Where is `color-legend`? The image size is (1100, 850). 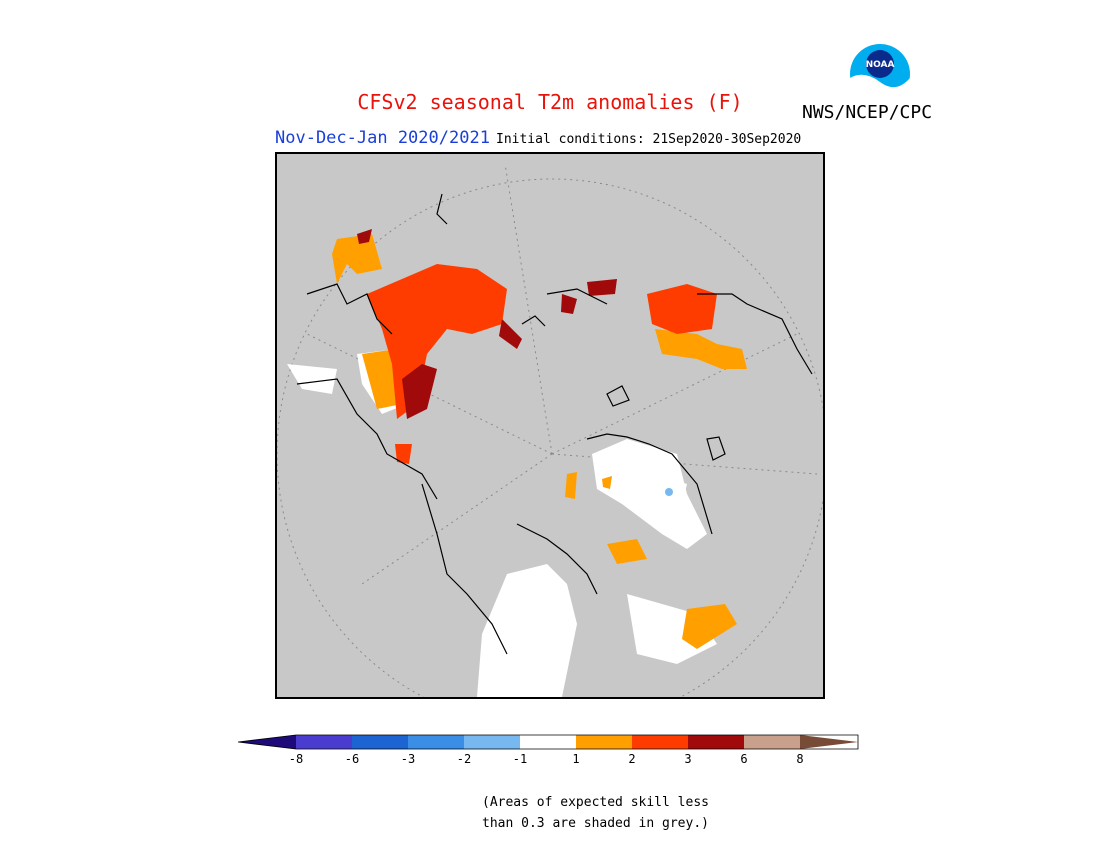 color-legend is located at coordinates (548, 742).